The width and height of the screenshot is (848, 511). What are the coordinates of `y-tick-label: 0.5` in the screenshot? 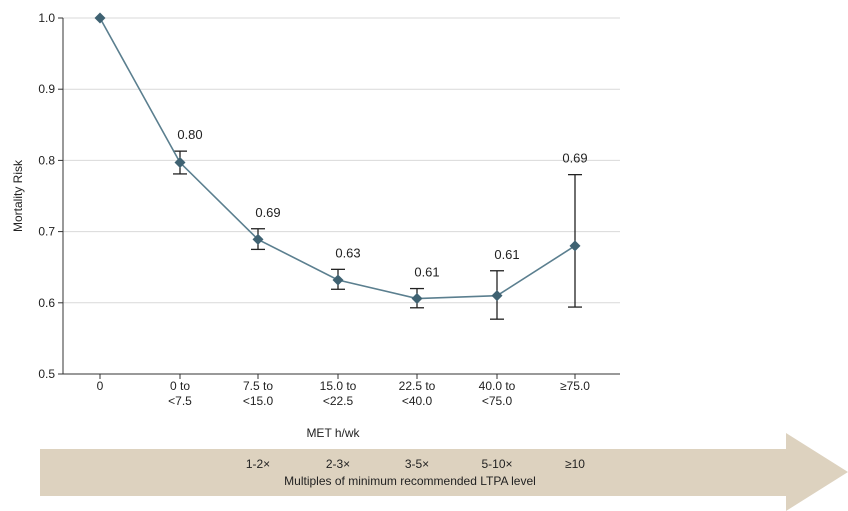 It's located at (46, 374).